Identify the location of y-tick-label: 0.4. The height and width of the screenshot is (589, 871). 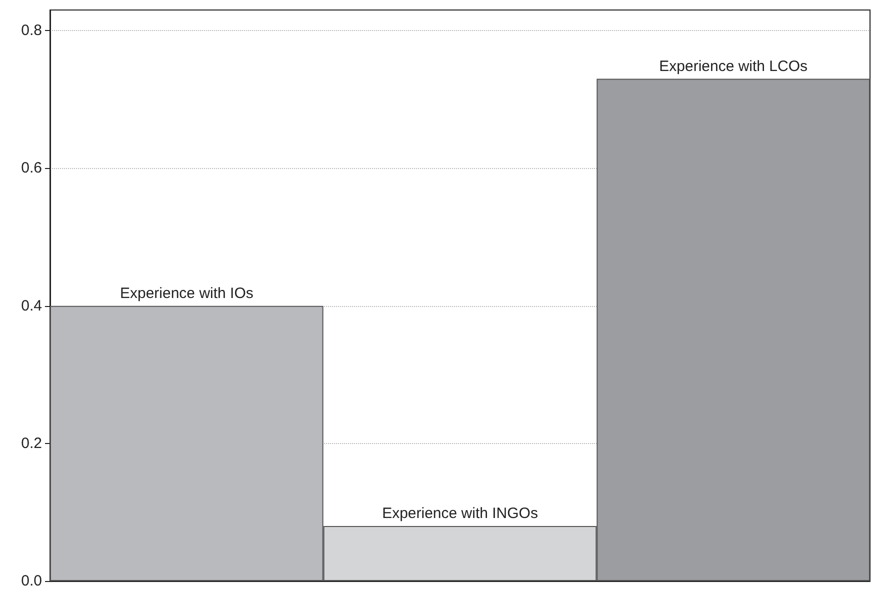
(31, 305).